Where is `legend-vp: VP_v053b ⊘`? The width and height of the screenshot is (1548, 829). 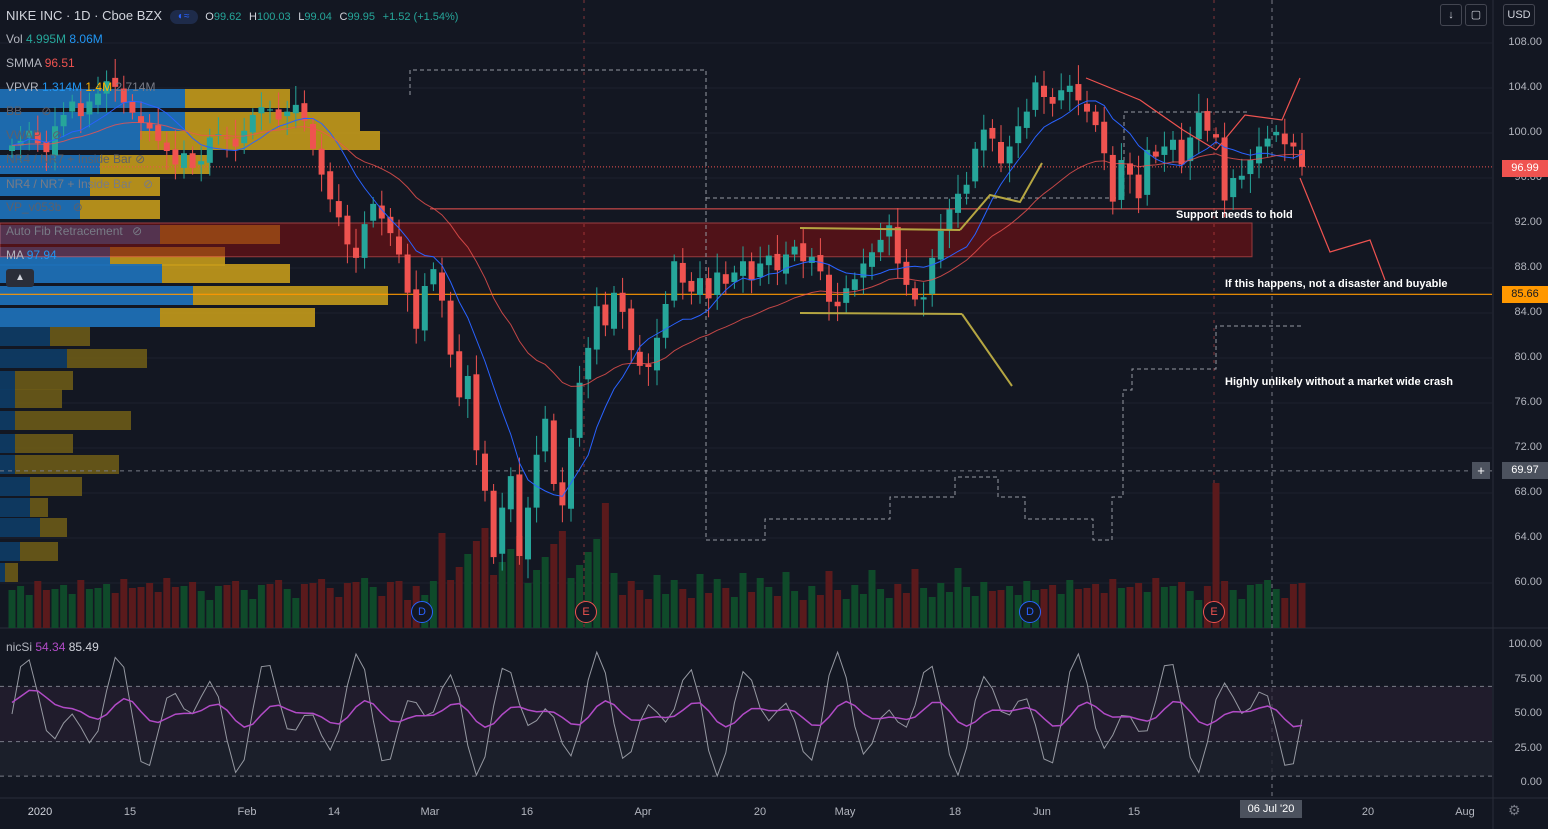 legend-vp: VP_v053b ⊘ is located at coordinates (44, 207).